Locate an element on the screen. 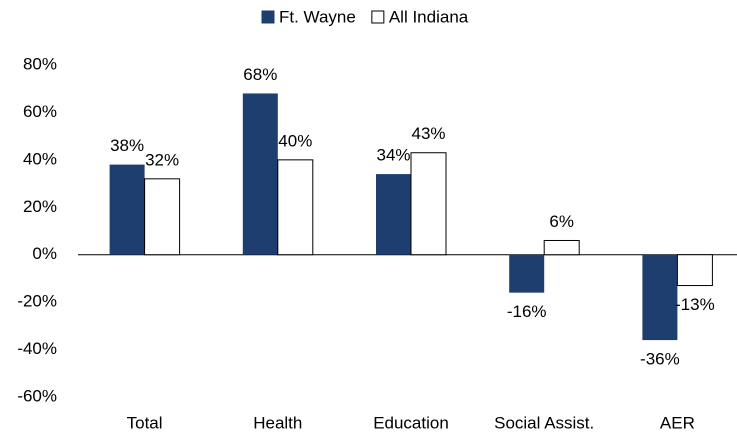 This screenshot has width=737, height=435. value-label: -36% is located at coordinates (660, 359).